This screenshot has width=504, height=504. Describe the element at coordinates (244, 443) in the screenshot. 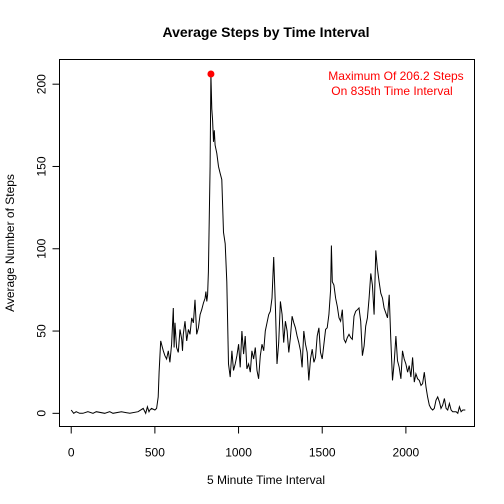

I see `x-axis: 0 500 1000 1500 2000` at that location.